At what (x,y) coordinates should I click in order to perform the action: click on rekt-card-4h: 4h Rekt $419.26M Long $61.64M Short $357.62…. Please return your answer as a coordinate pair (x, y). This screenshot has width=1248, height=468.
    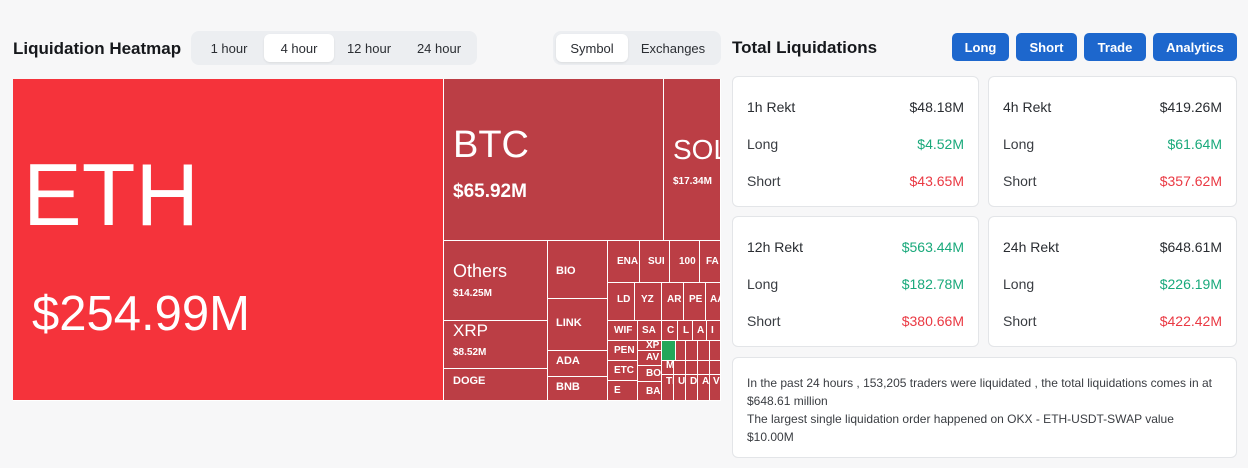
    Looking at the image, I should click on (1112, 141).